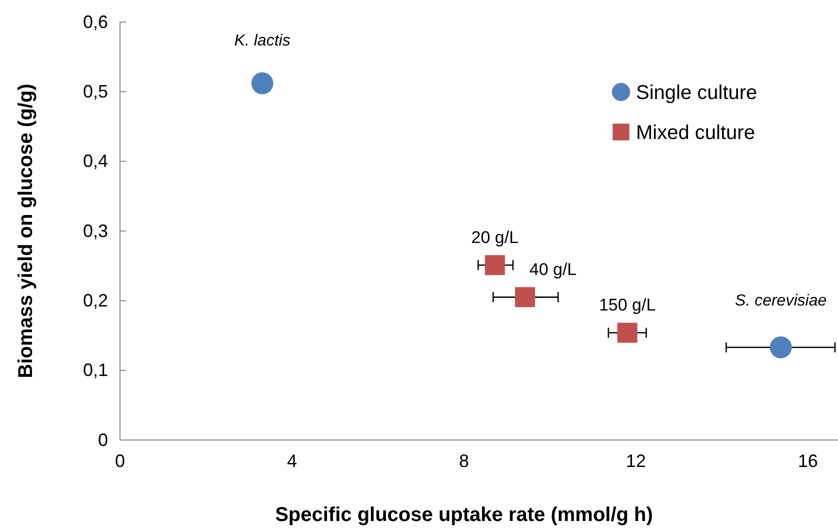 This screenshot has height=531, width=838. I want to click on annotation: S. cerevisiae, so click(781, 301).